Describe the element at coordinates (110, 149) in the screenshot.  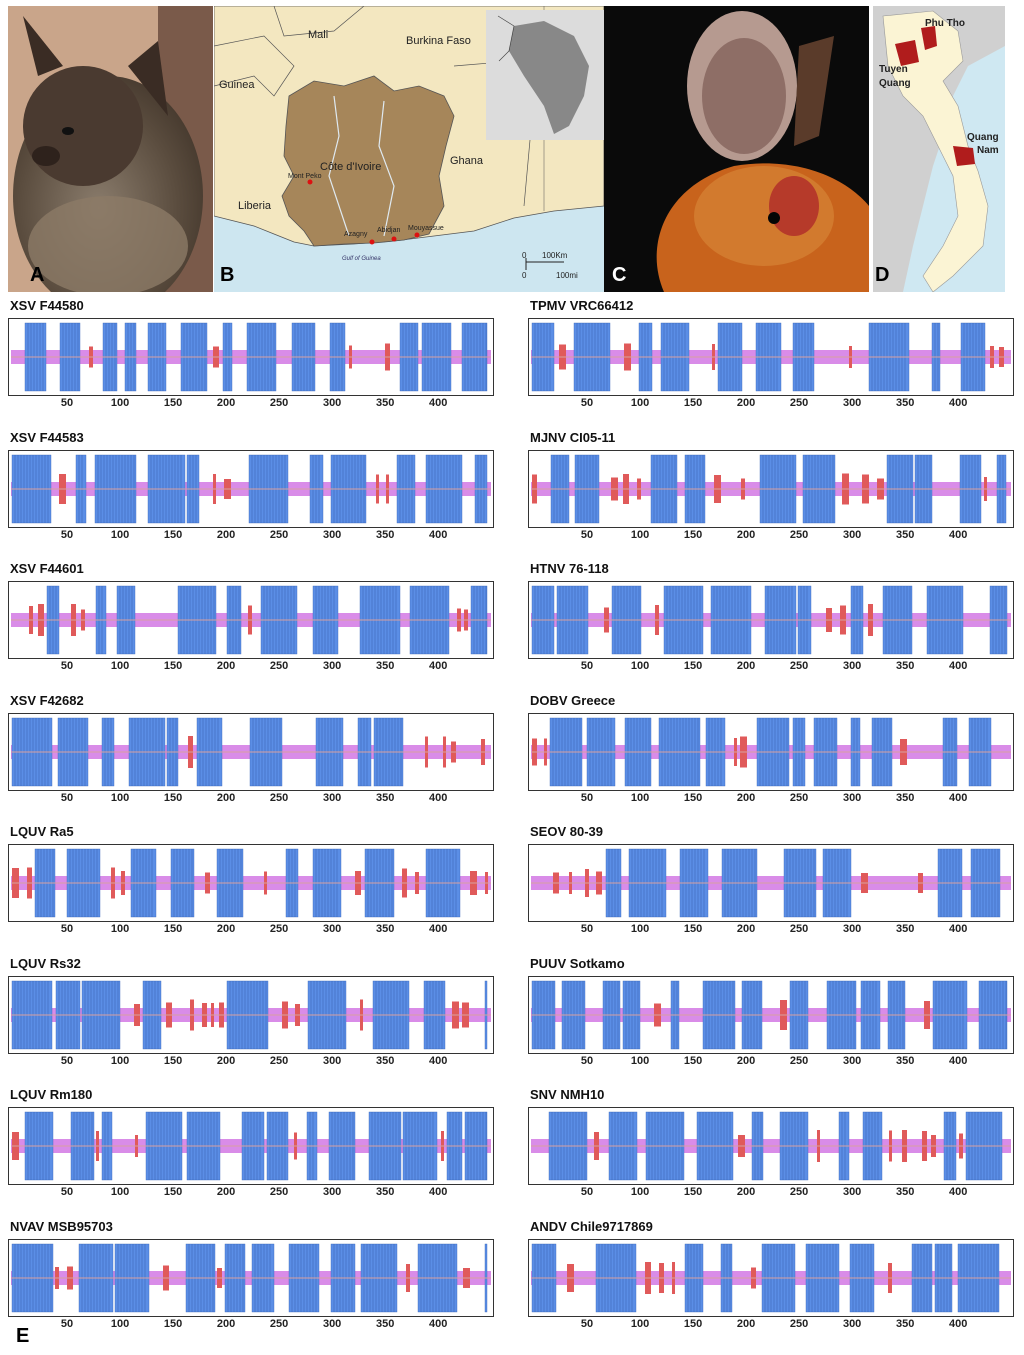
I see `panel-a-bat-photo: A` at that location.